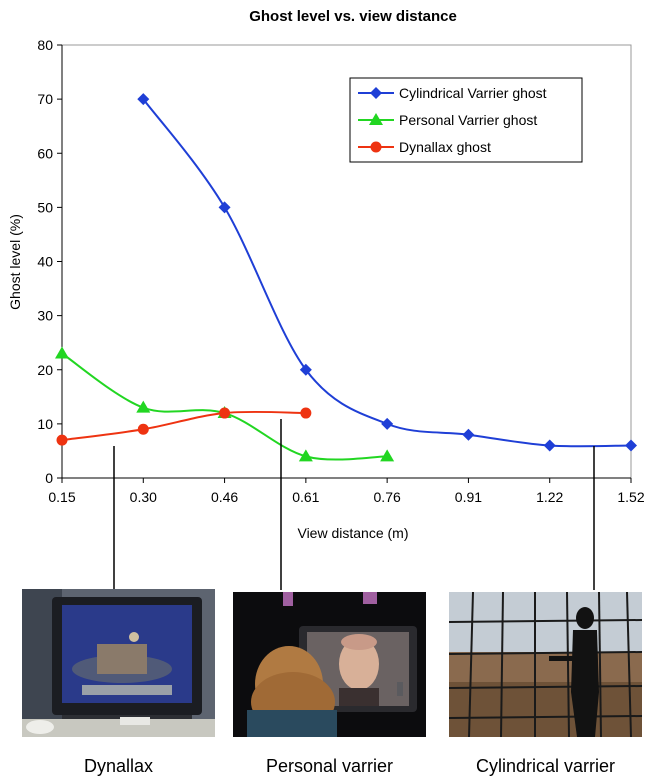  Describe the element at coordinates (545, 766) in the screenshot. I see `cylindrical-varrier-caption: Cylindrical varrier` at that location.